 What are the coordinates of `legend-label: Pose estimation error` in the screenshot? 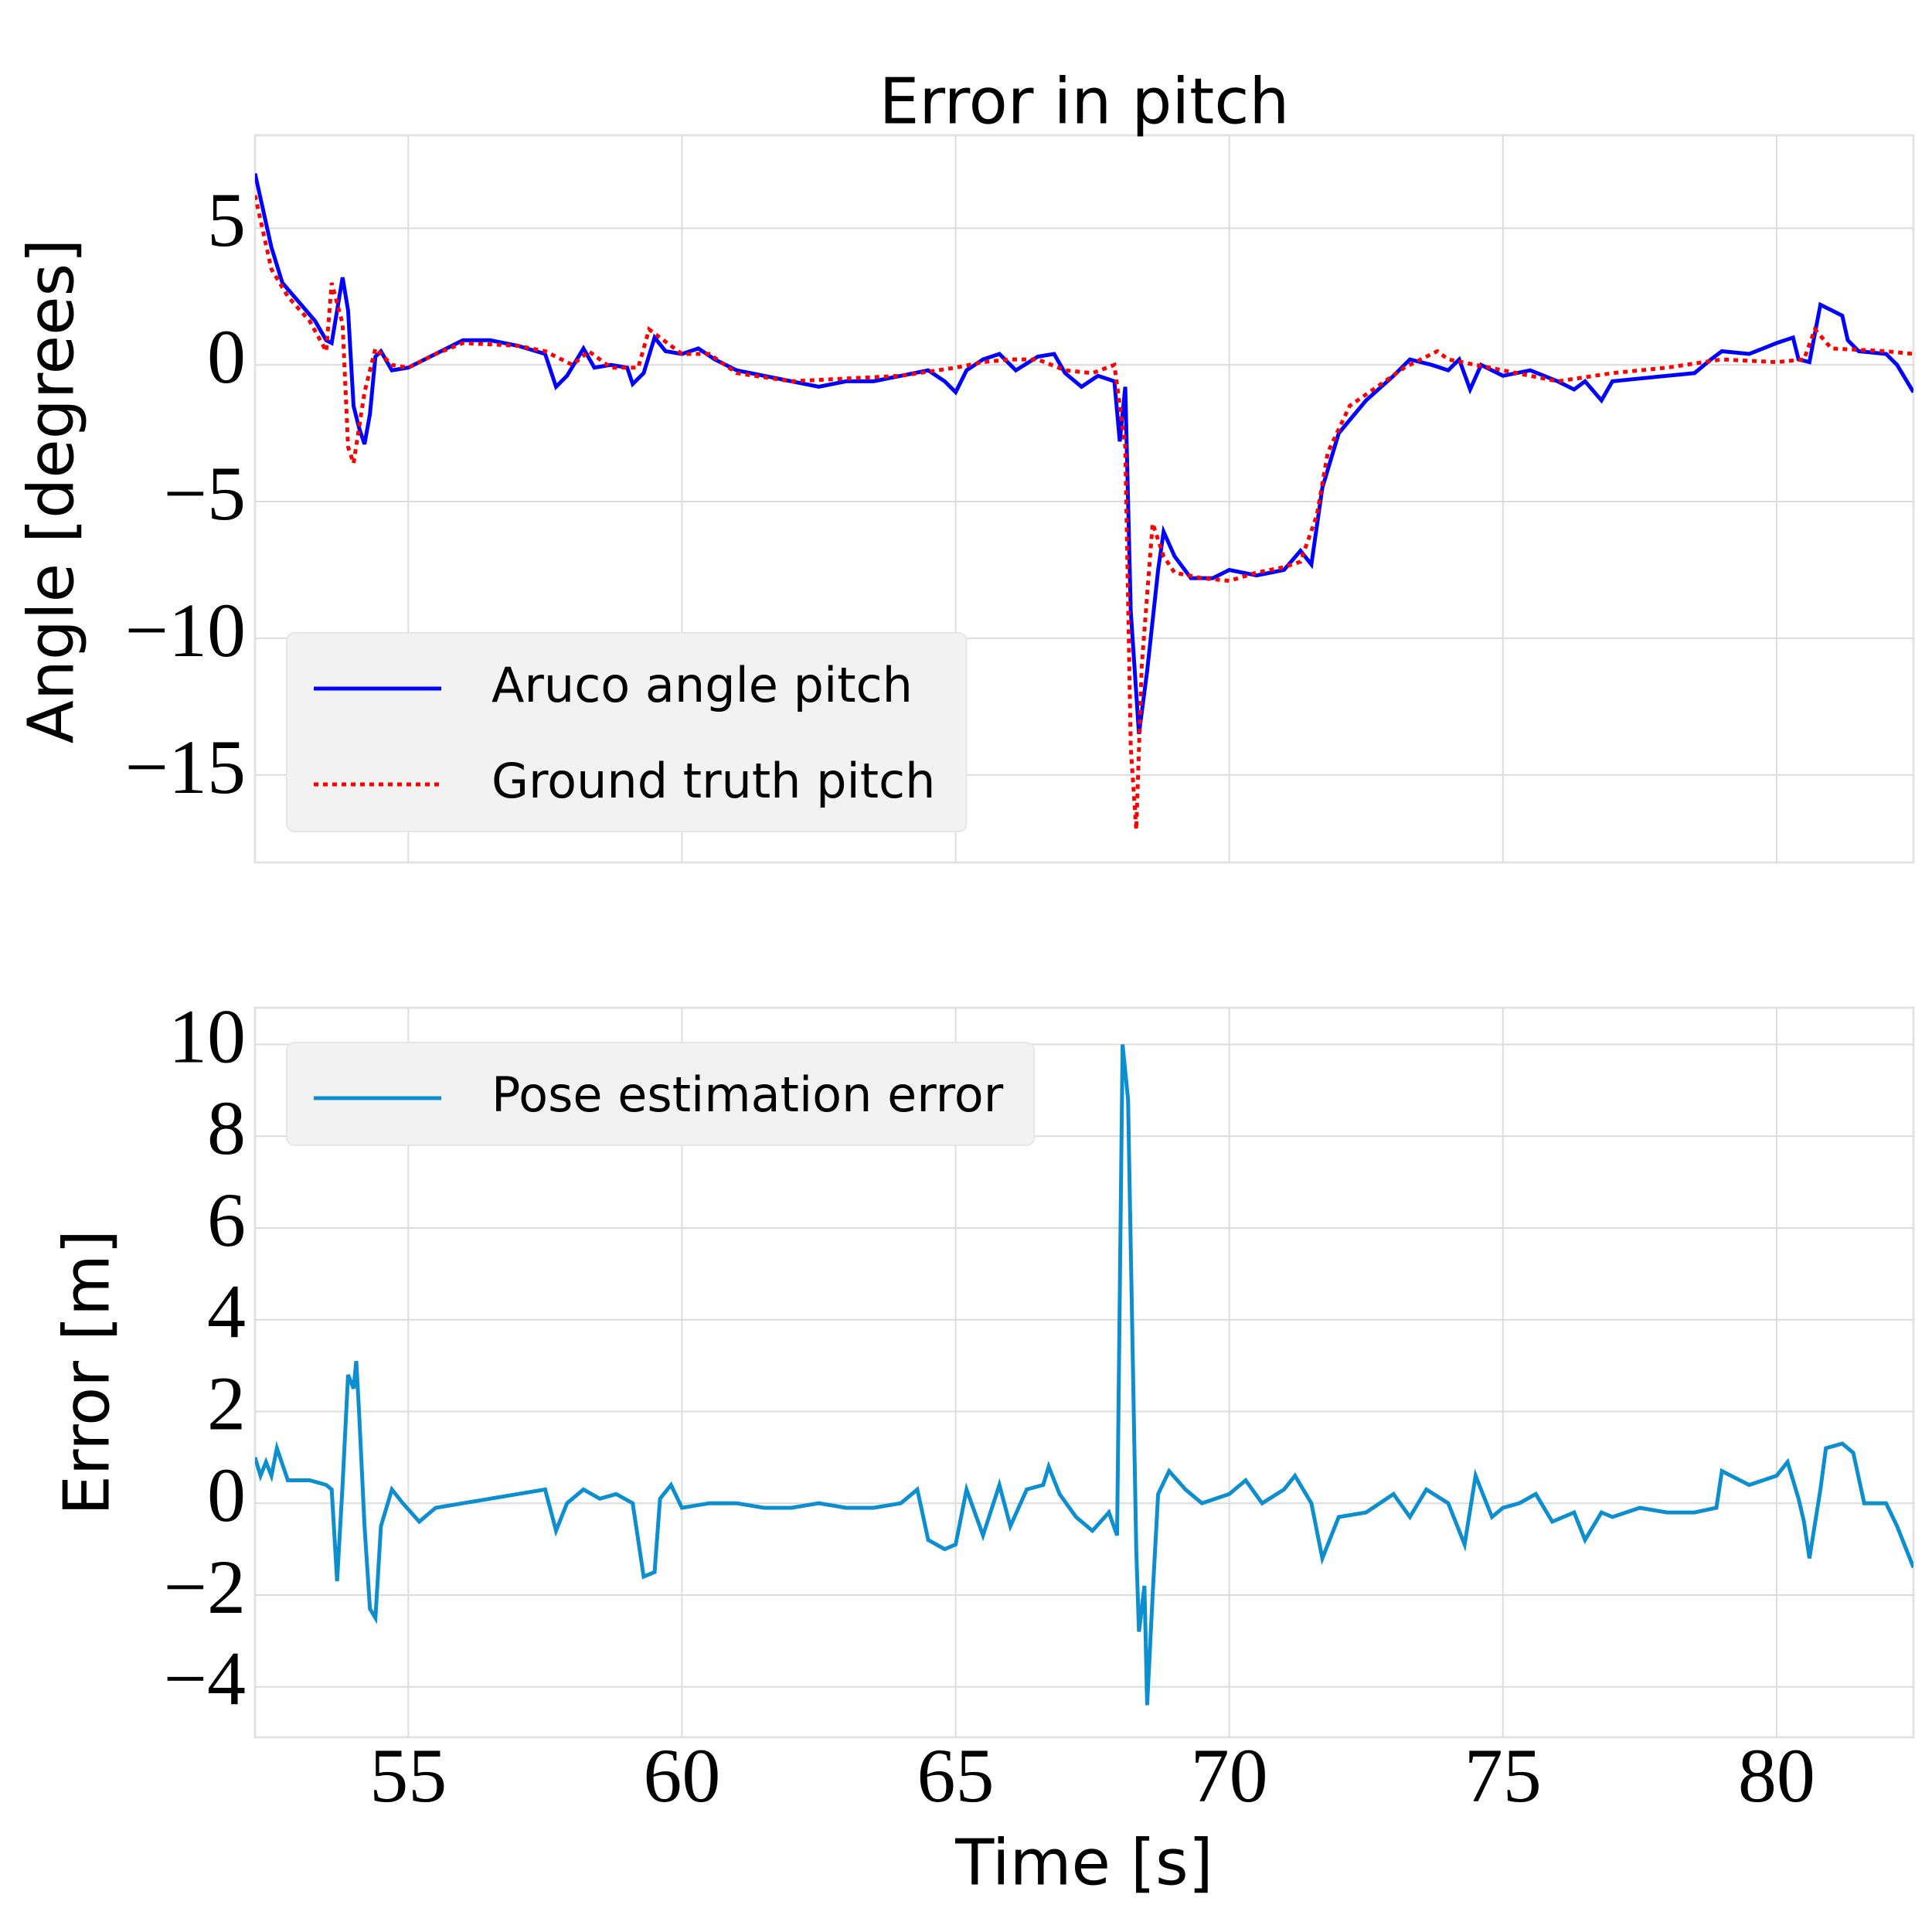 It's located at (748, 1094).